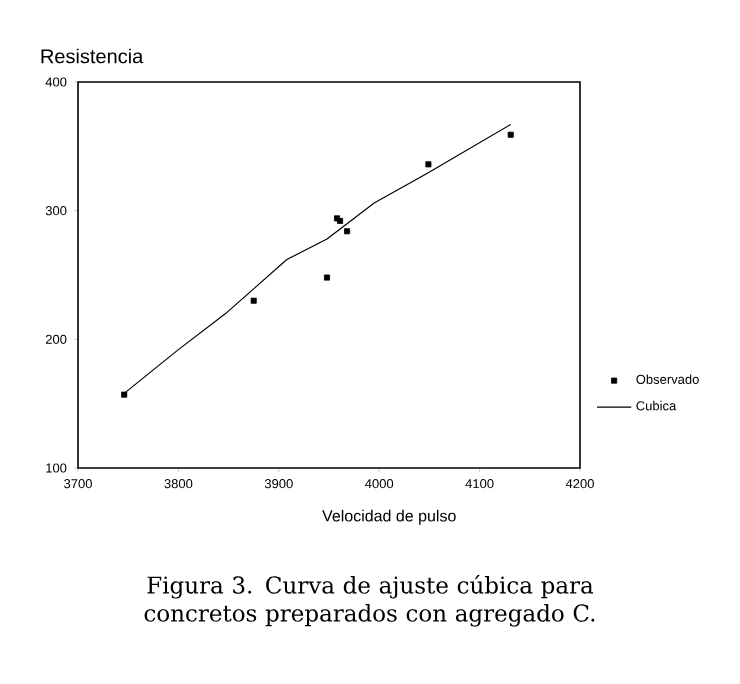 The height and width of the screenshot is (684, 740). What do you see at coordinates (92, 56) in the screenshot?
I see `y-axis-title: Resistencia` at bounding box center [92, 56].